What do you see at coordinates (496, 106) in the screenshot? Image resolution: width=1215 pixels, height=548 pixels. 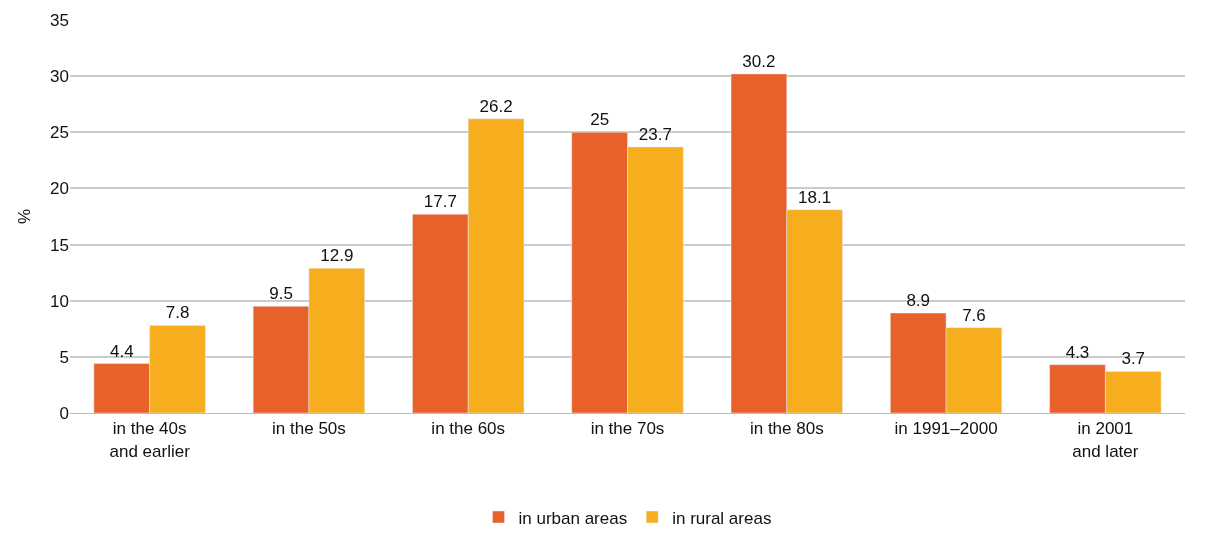 I see `data-label: 26.2` at bounding box center [496, 106].